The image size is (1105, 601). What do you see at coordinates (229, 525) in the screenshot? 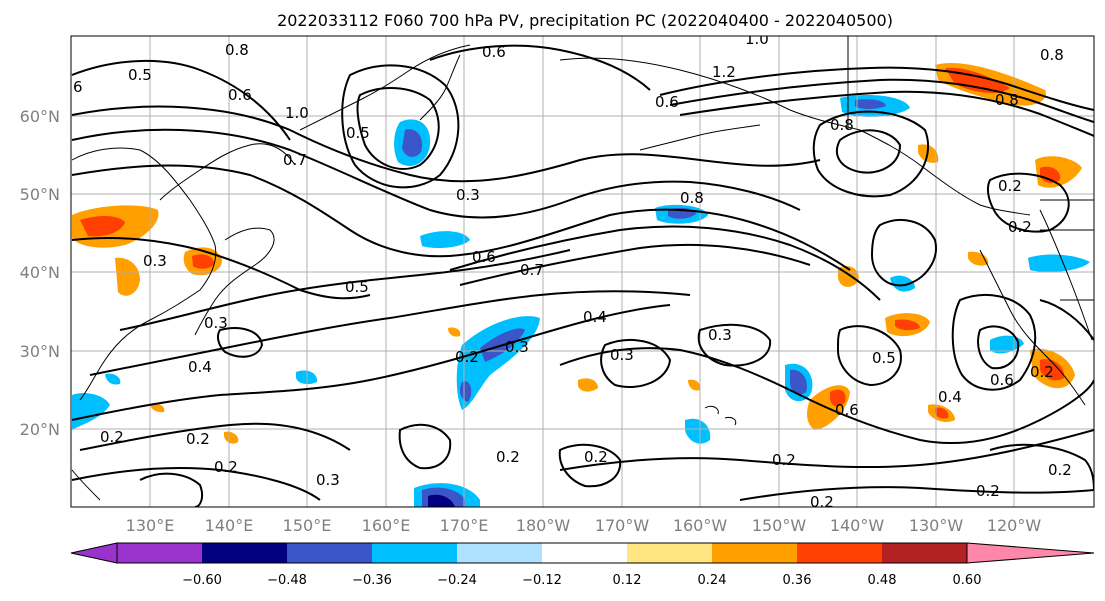
I see `lon-label: 140°E` at bounding box center [229, 525].